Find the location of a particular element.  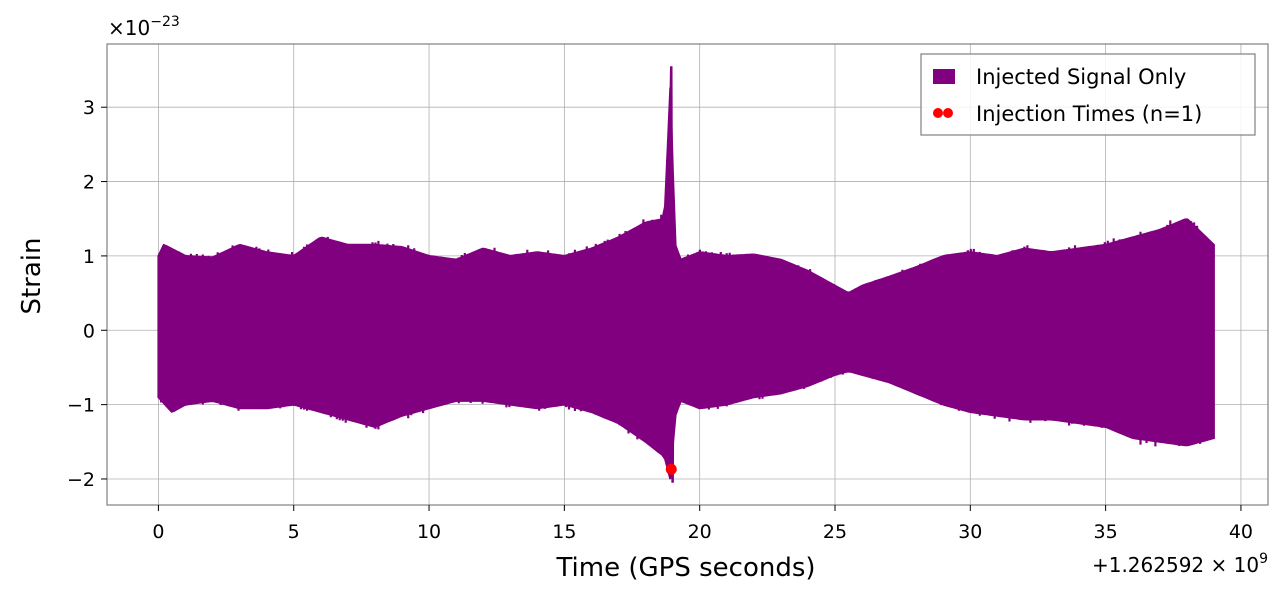

legend-box is located at coordinates (1088, 94).